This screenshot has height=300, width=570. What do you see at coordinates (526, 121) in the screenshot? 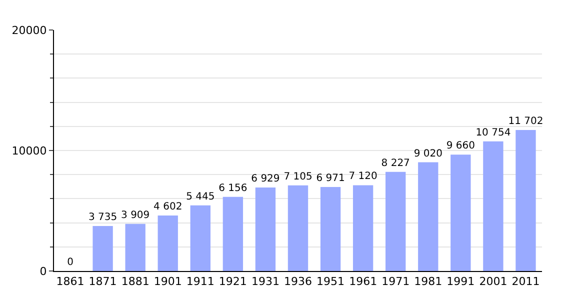
I see `data-label: 11 702` at bounding box center [526, 121].